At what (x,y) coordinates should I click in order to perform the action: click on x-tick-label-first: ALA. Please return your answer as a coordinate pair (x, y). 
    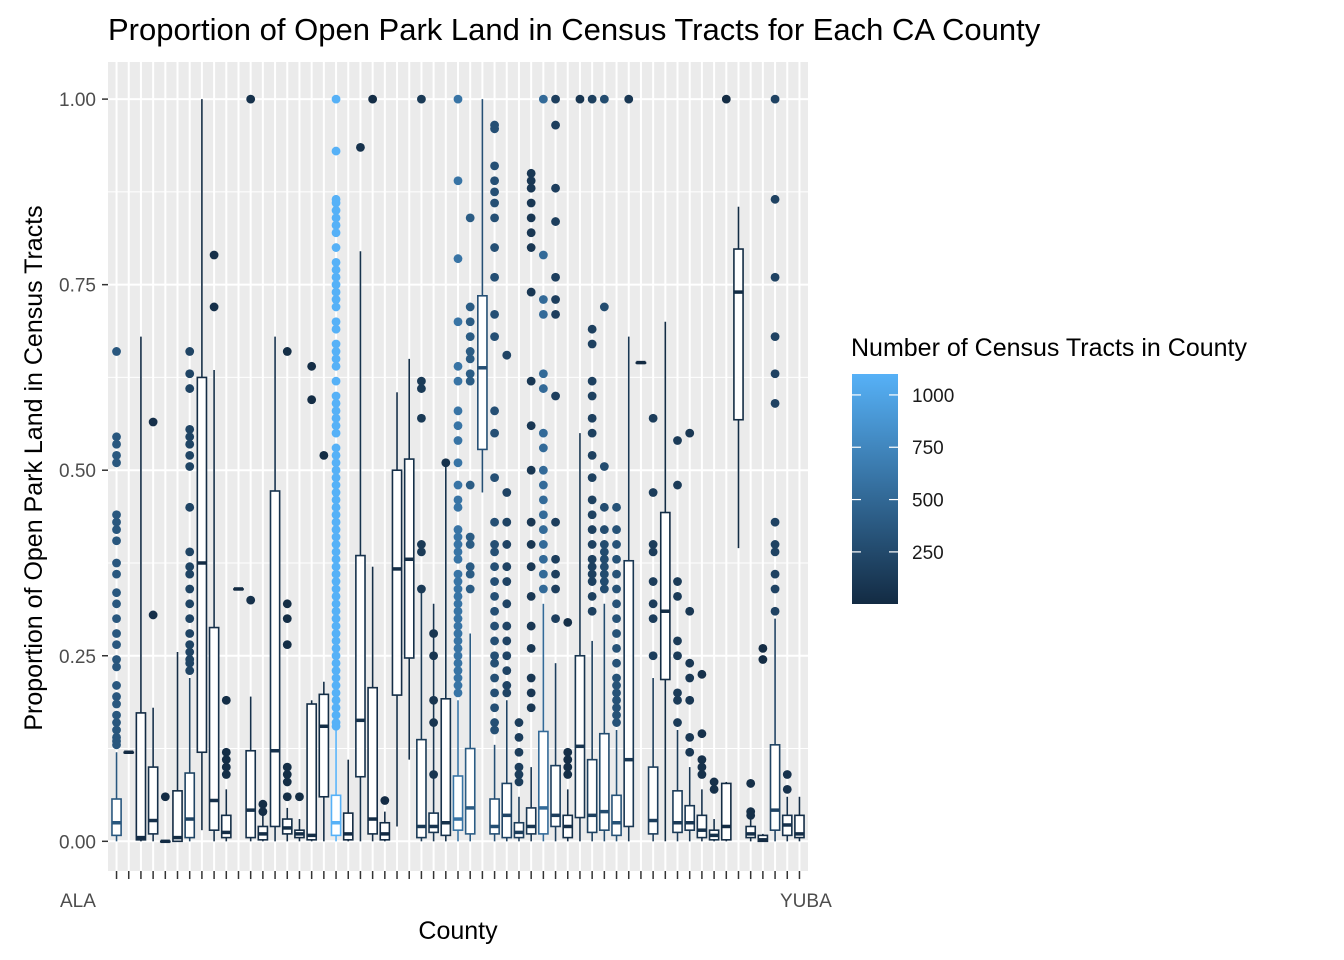
    Looking at the image, I should click on (78, 901).